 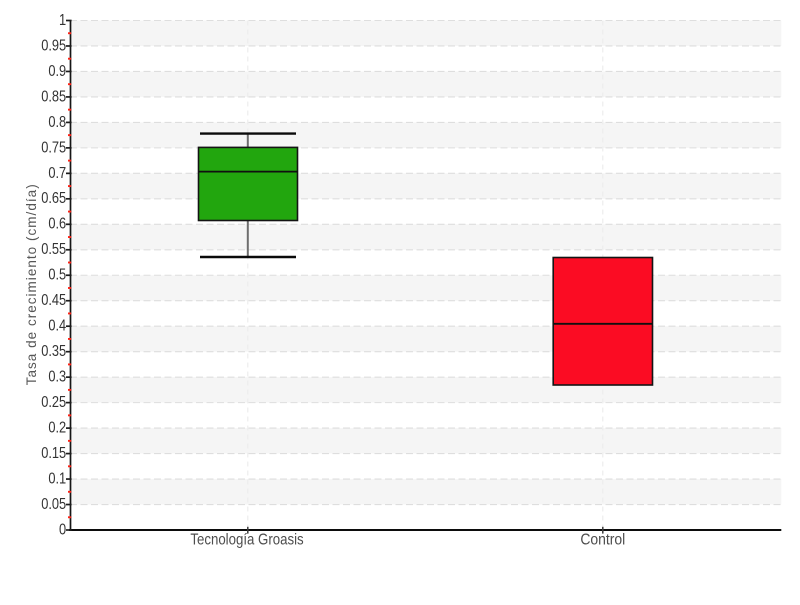 What do you see at coordinates (53, 248) in the screenshot?
I see `svg-text: 0.55` at bounding box center [53, 248].